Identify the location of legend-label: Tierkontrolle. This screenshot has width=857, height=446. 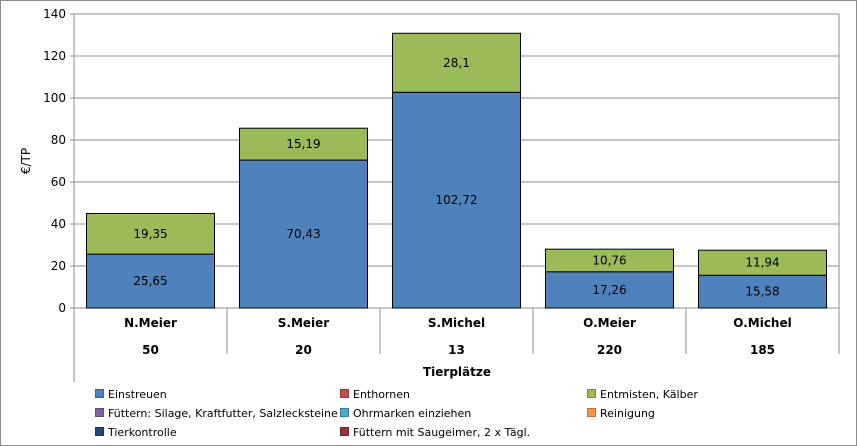
(142, 432).